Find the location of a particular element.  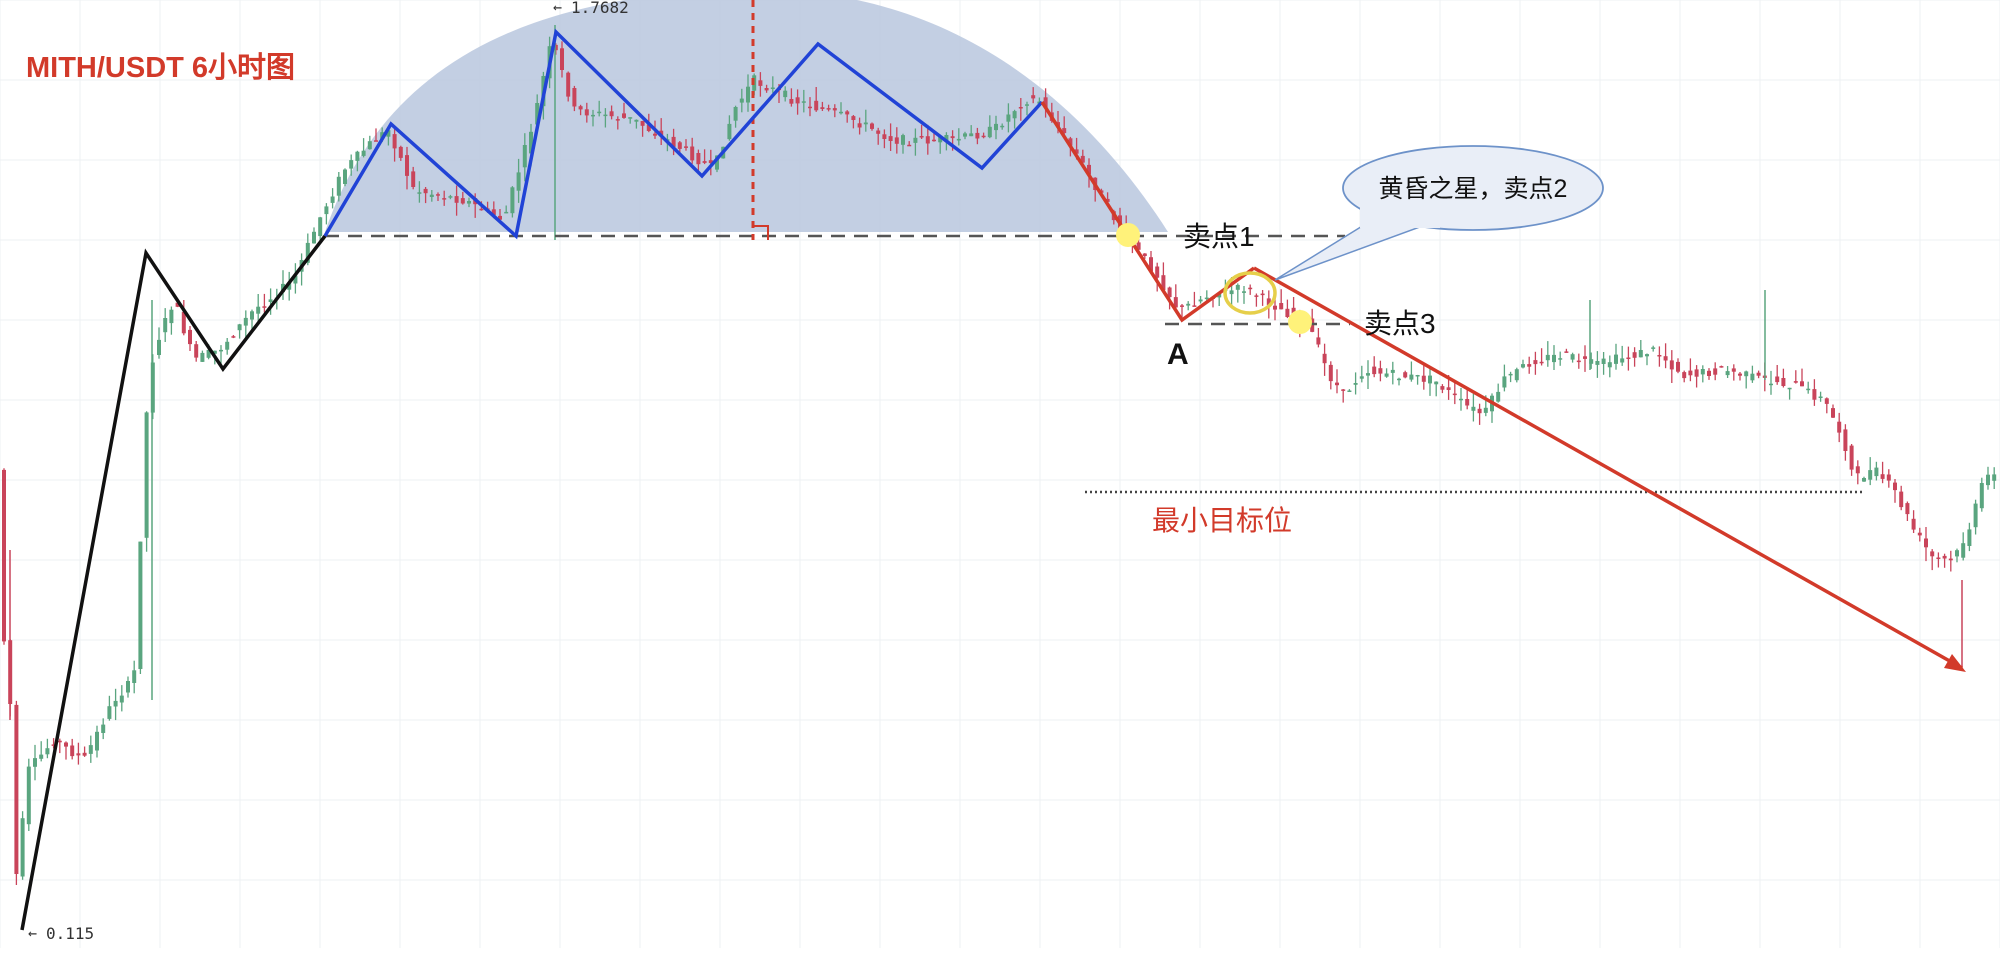

vertical-red-hook is located at coordinates (761, 232).